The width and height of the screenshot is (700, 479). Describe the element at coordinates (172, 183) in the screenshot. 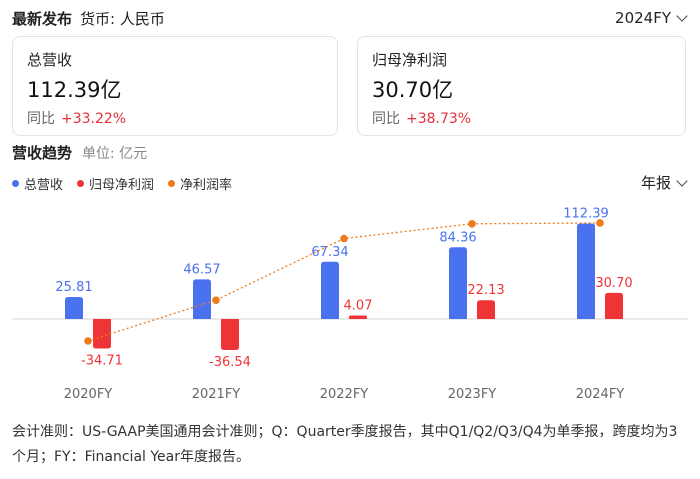

I see `legend-dot-margin` at that location.